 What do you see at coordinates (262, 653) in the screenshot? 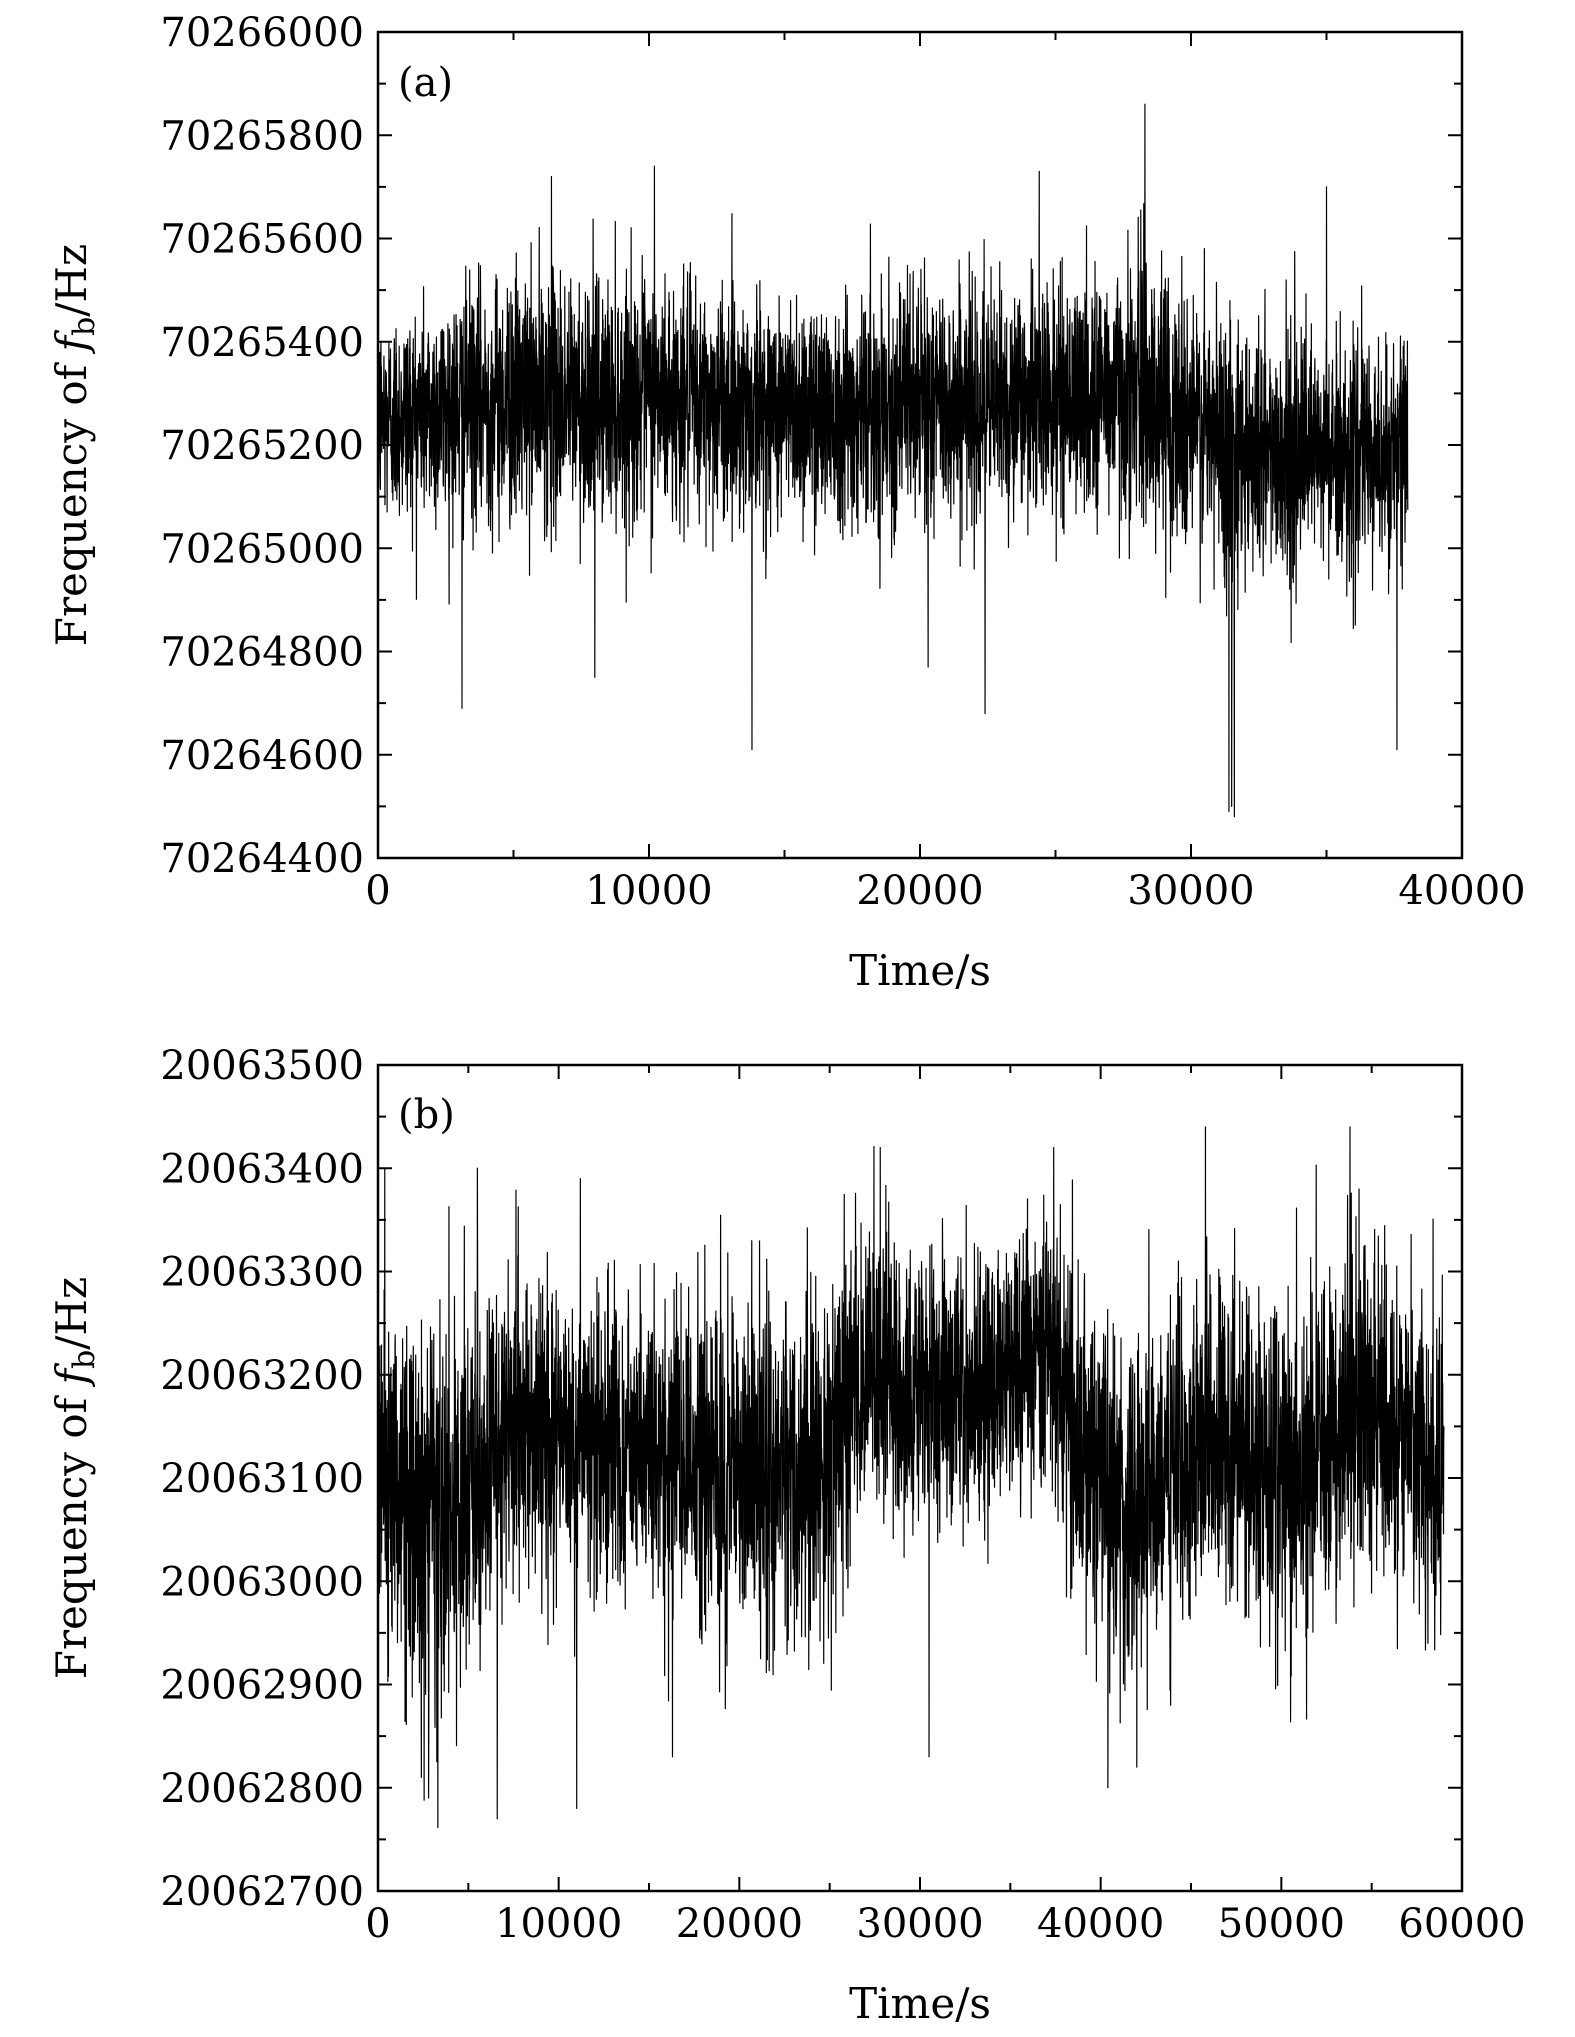
I see `y-tick-label-a: 70264800` at bounding box center [262, 653].